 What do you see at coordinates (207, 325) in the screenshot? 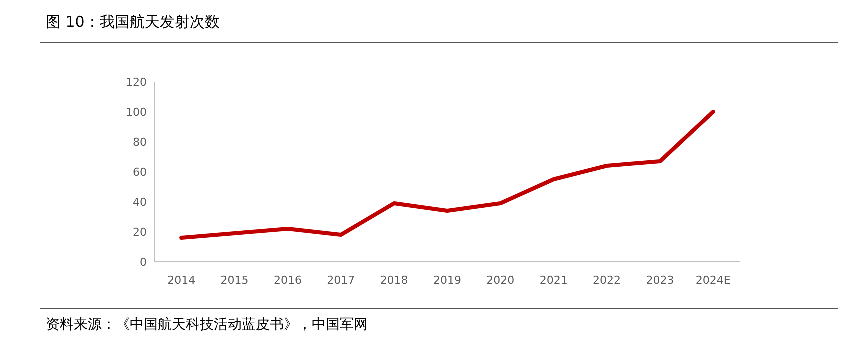
I see `annotation: 资料来源：《中国航天科技活动蓝皮书》，中国军网` at bounding box center [207, 325].